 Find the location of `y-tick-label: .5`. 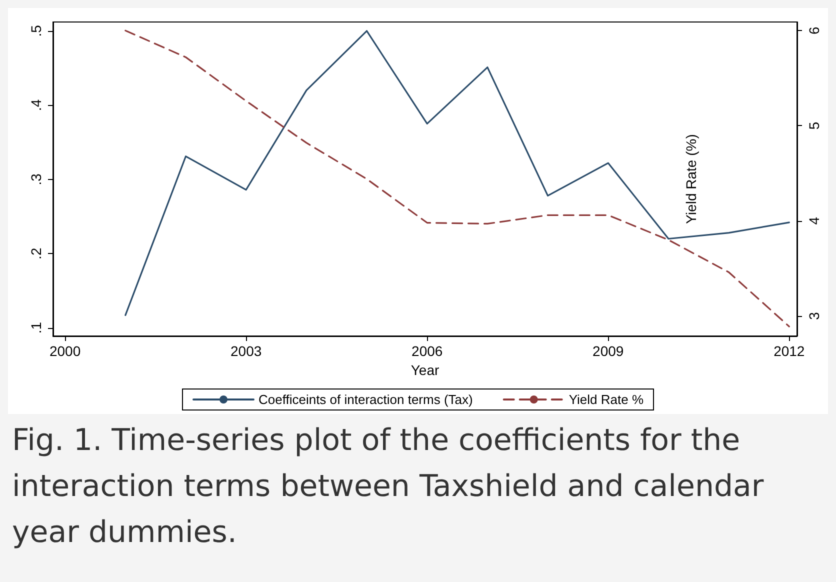

y-tick-label: .5 is located at coordinates (36, 30).